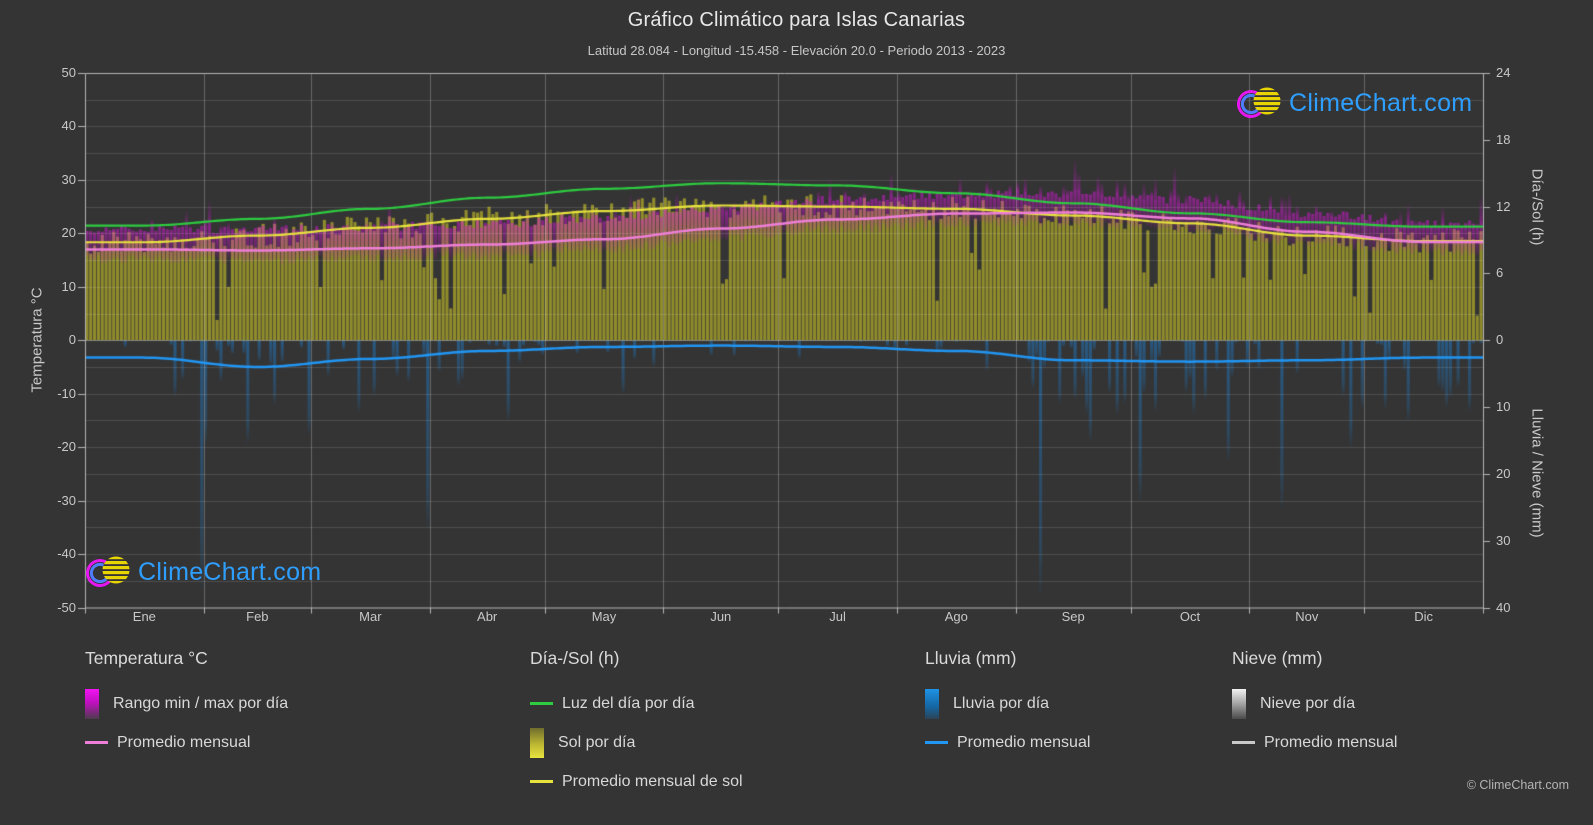 Image resolution: width=1593 pixels, height=825 pixels. Describe the element at coordinates (956, 616) in the screenshot. I see `month-label: Ago` at that location.